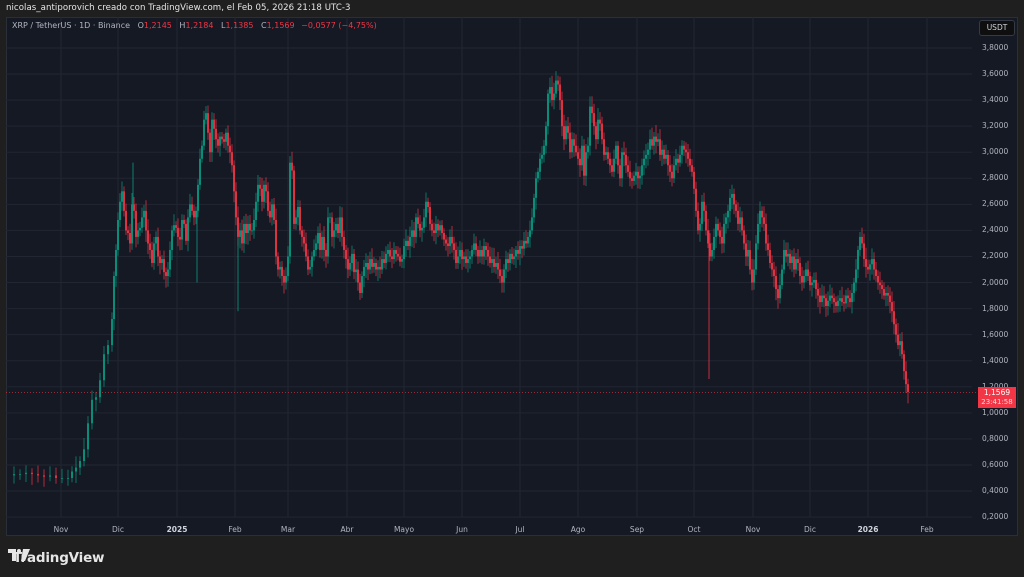  I want to click on price-axis-label: 3,6000, so click(995, 74).